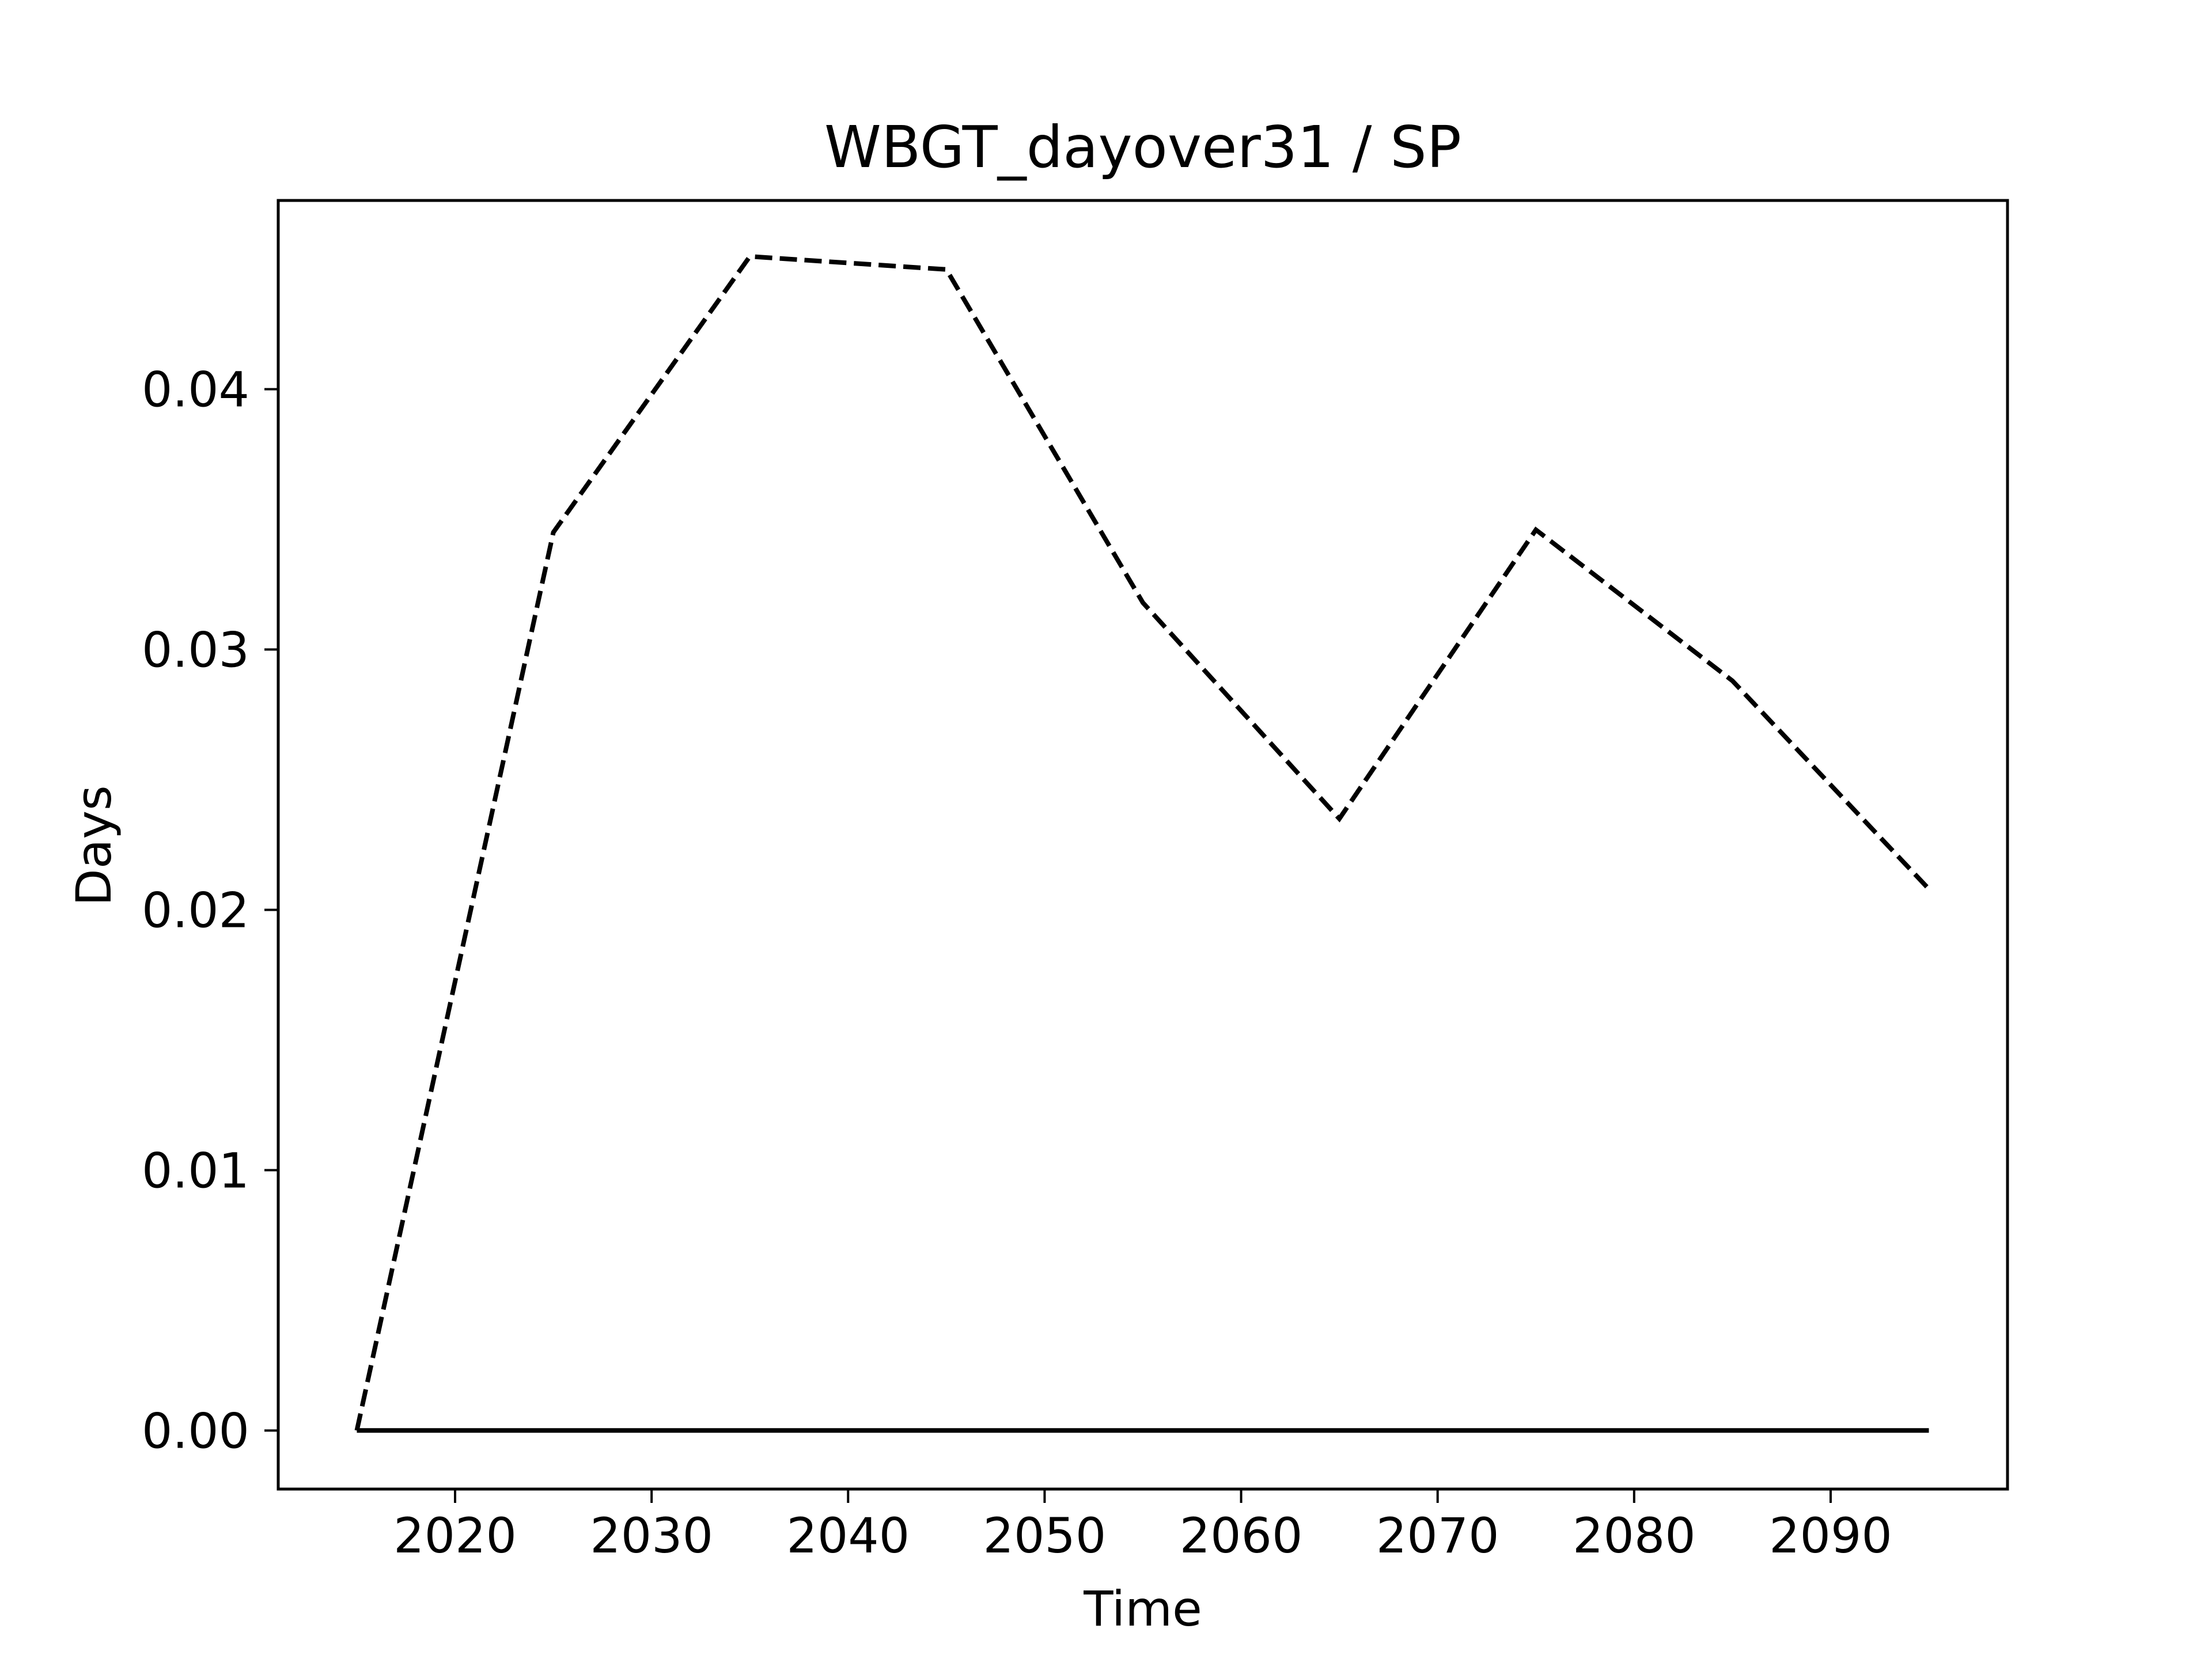  What do you see at coordinates (1830, 1536) in the screenshot?
I see `x-tick-label: 2090` at bounding box center [1830, 1536].